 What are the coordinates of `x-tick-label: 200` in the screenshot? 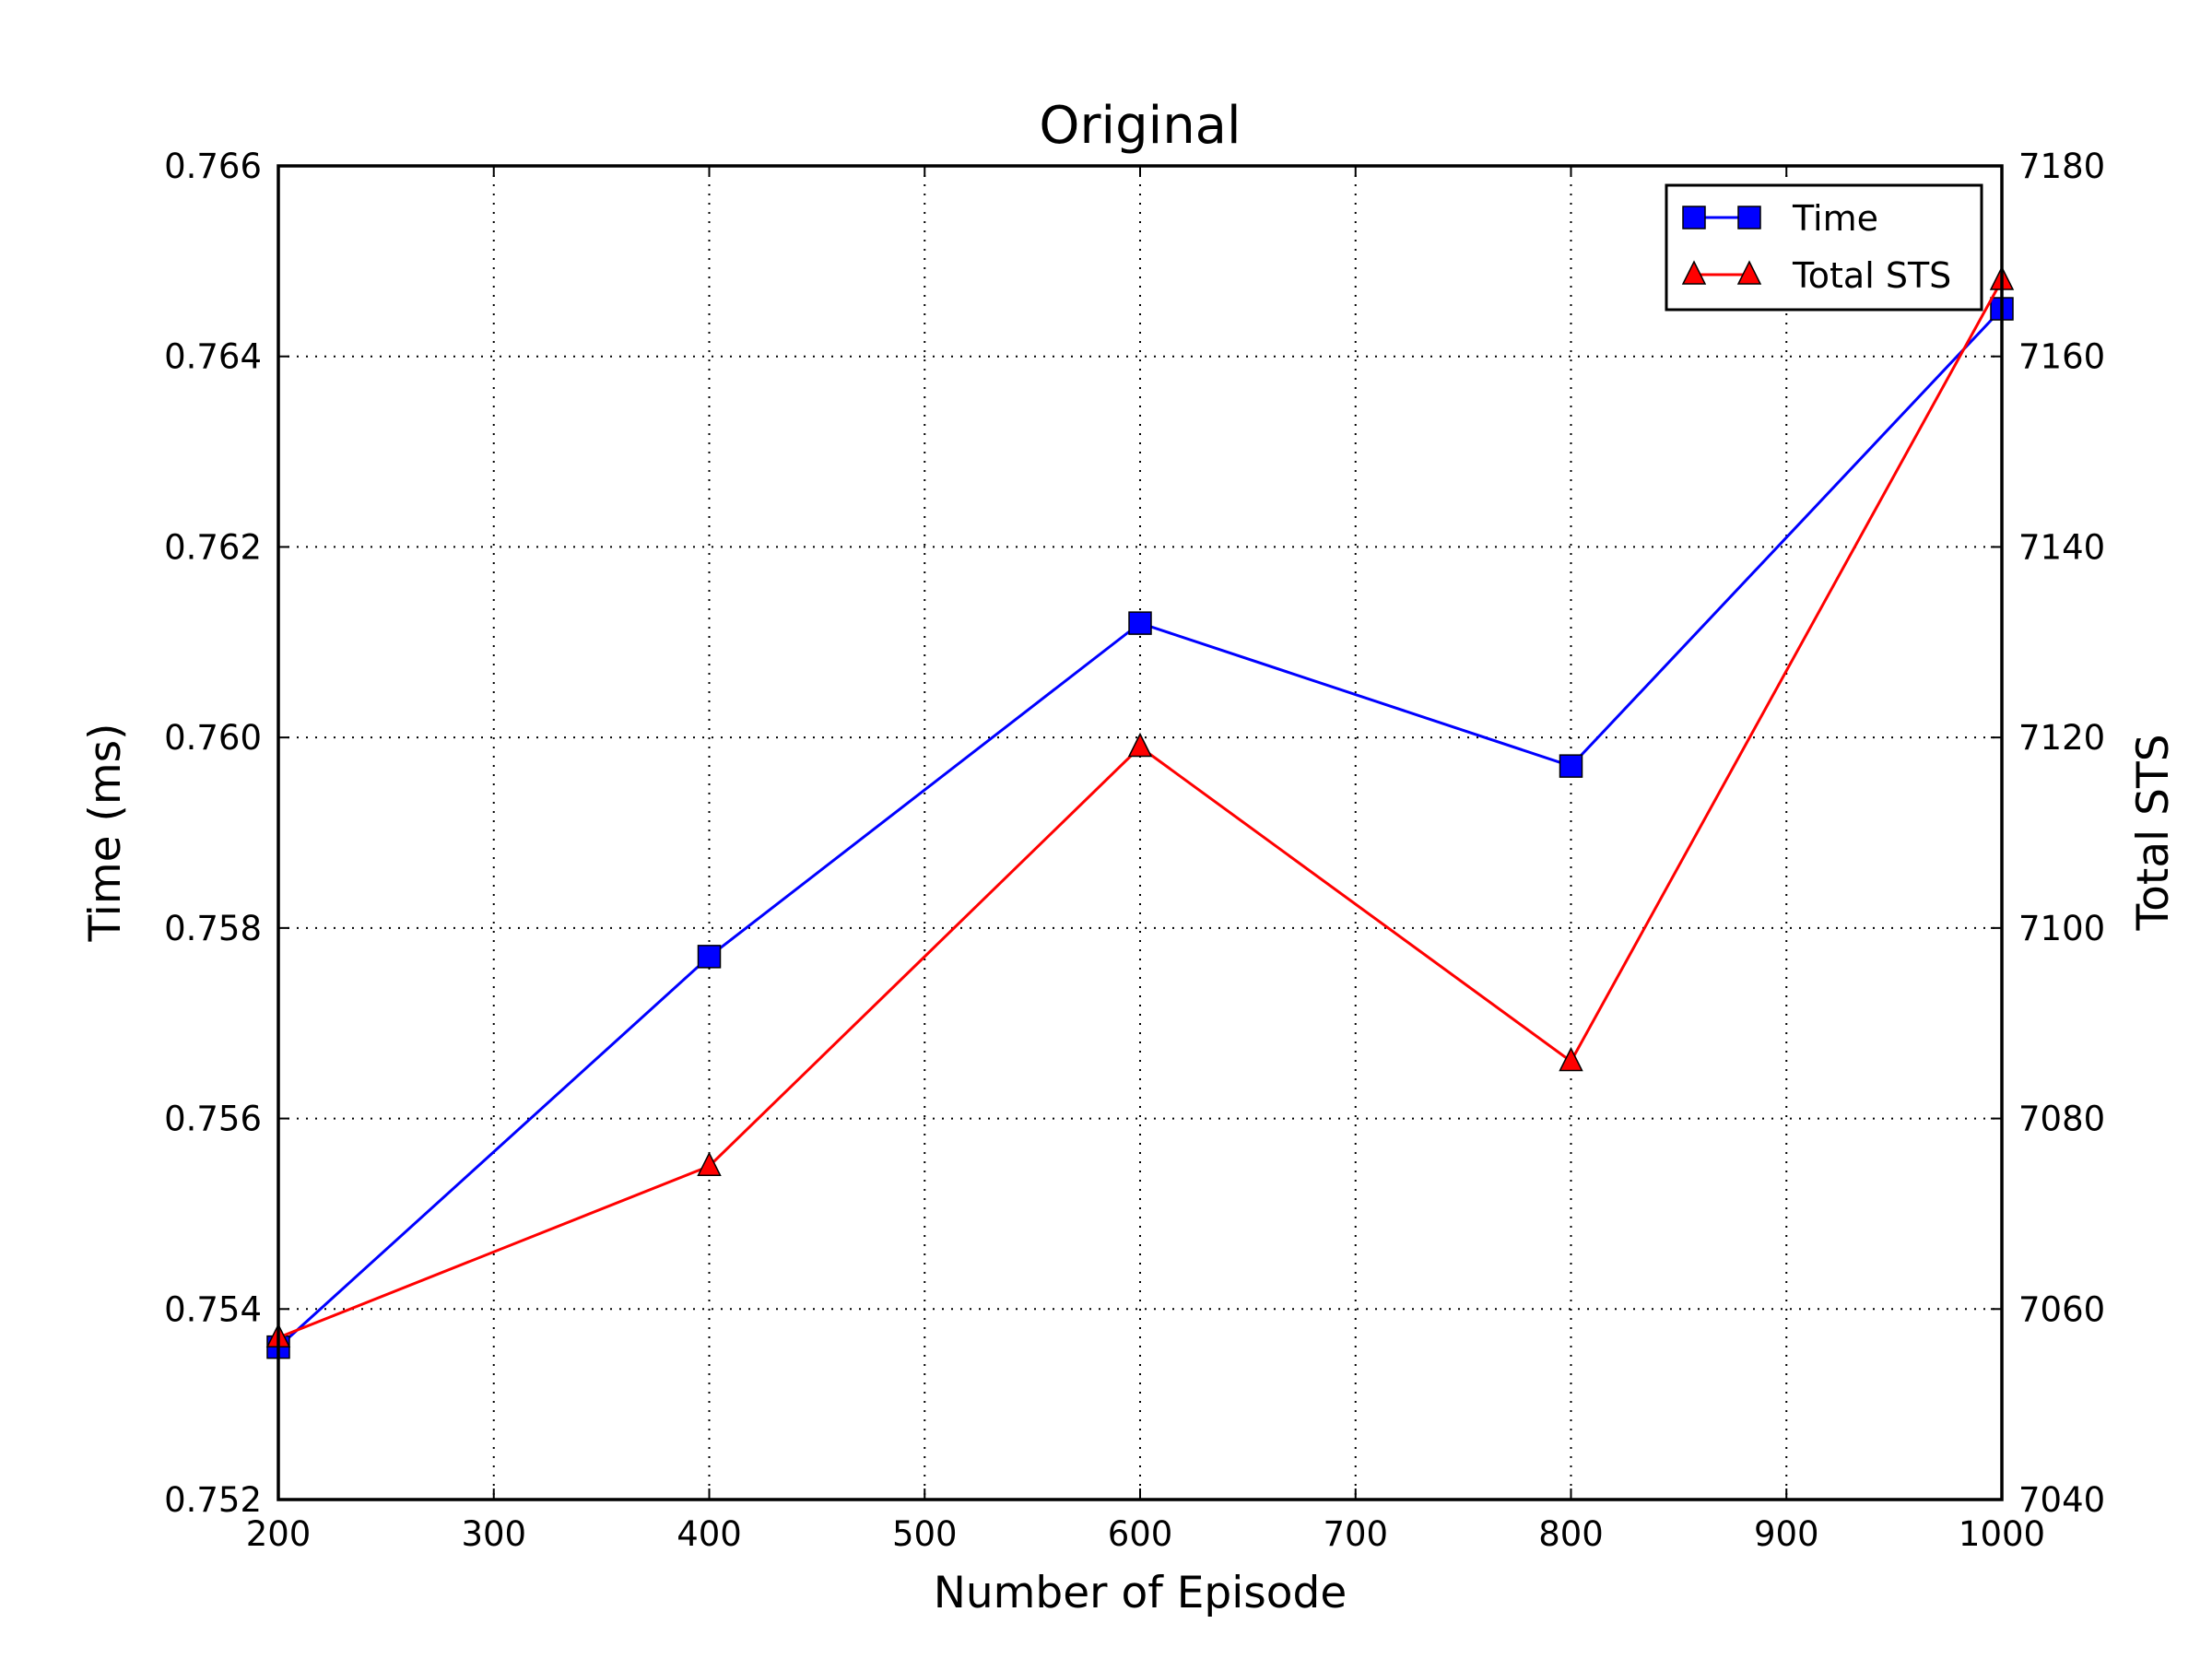 It's located at (279, 1534).